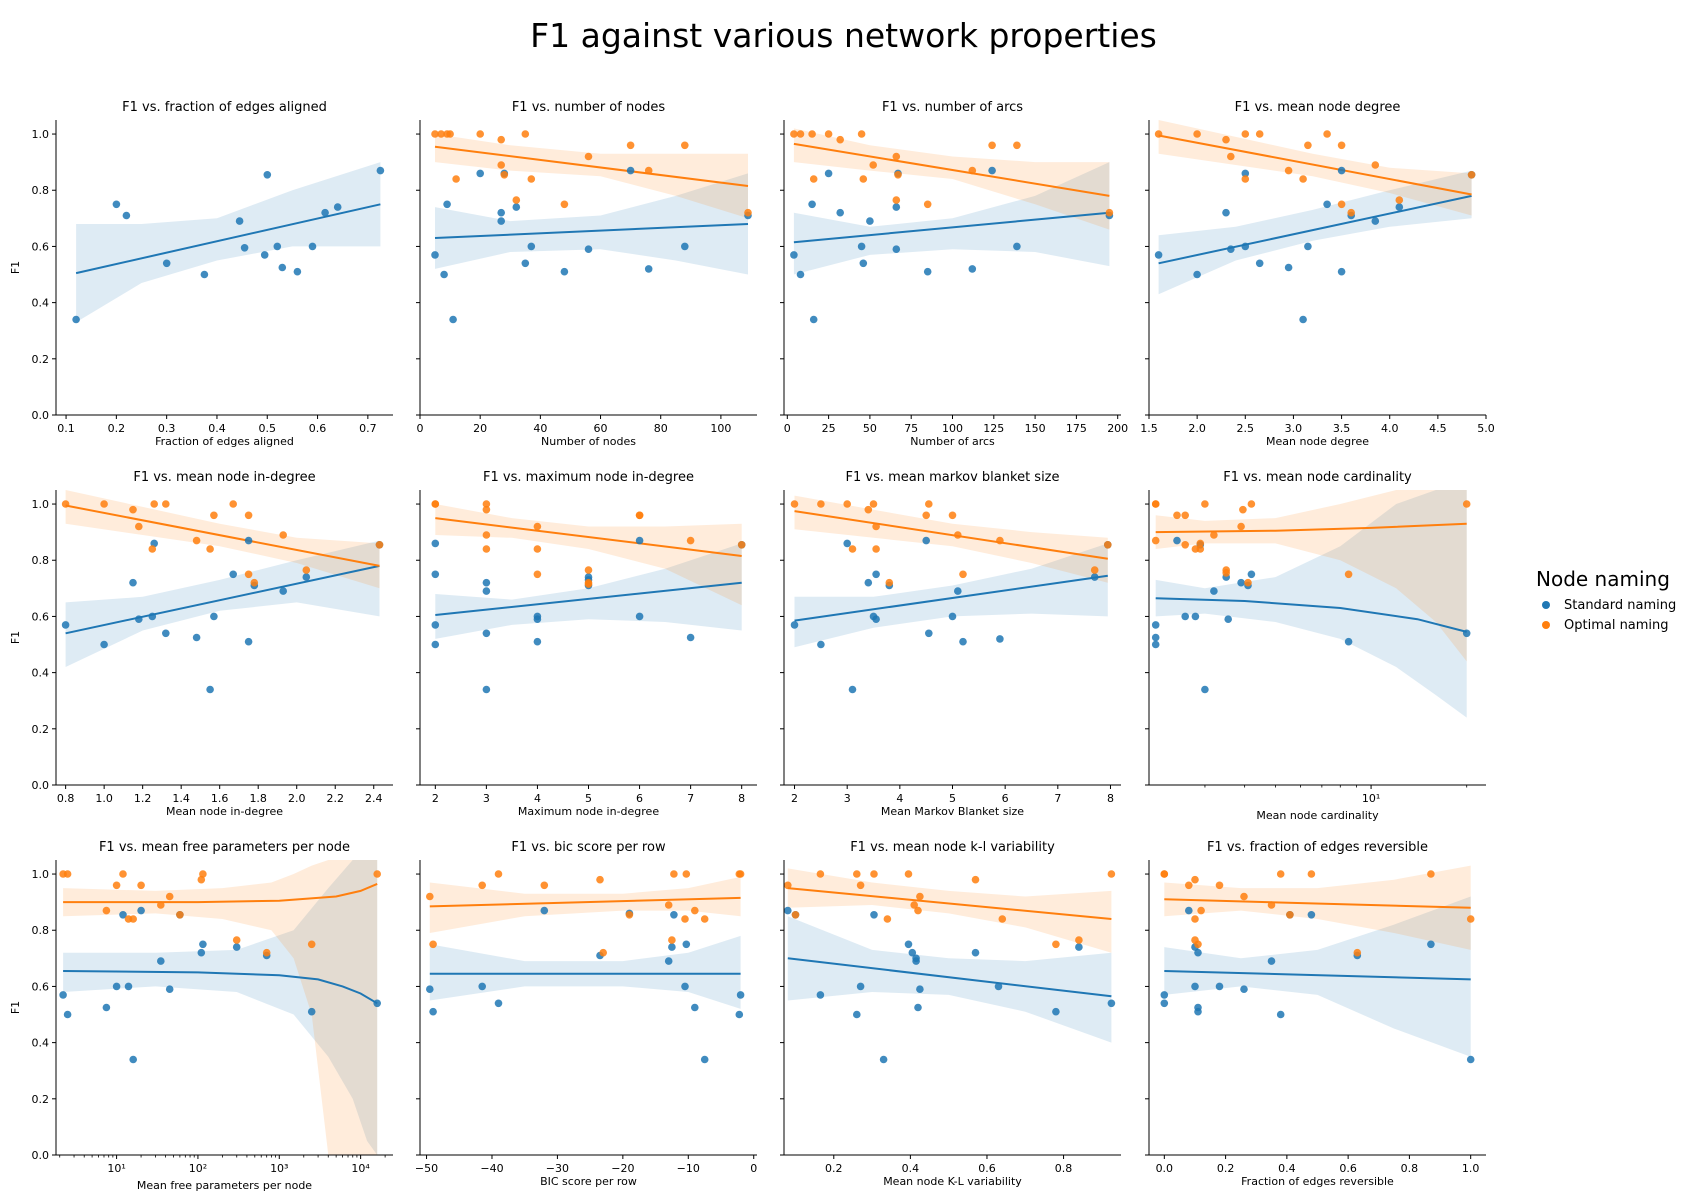 Image resolution: width=1687 pixels, height=1200 pixels. What do you see at coordinates (66, 428) in the screenshot?
I see `x-tick-label: 0.1` at bounding box center [66, 428].